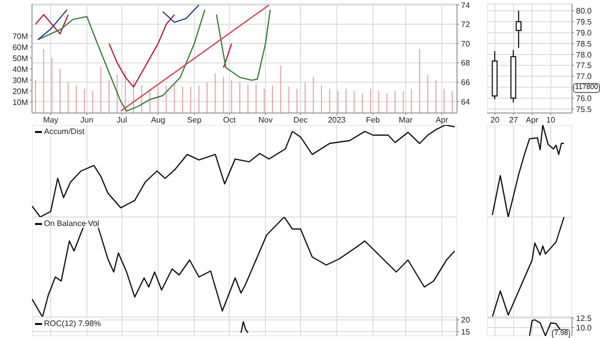 This screenshot has height=338, width=600. I want to click on y2-tick-label: 79.5, so click(584, 22).